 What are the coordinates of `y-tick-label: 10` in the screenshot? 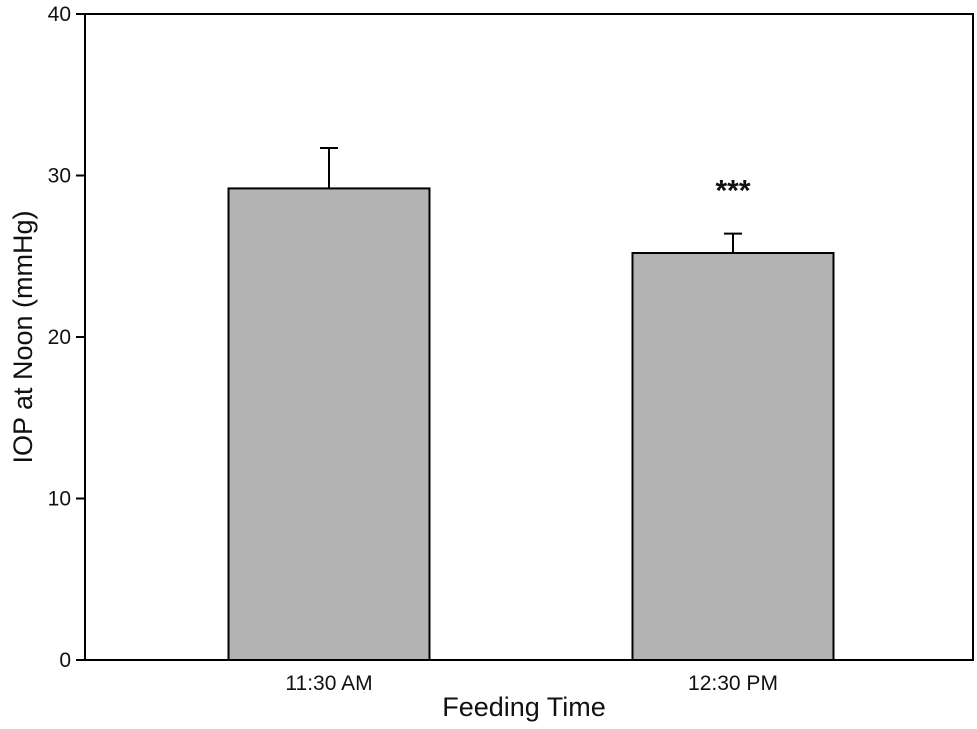 It's located at (59, 499).